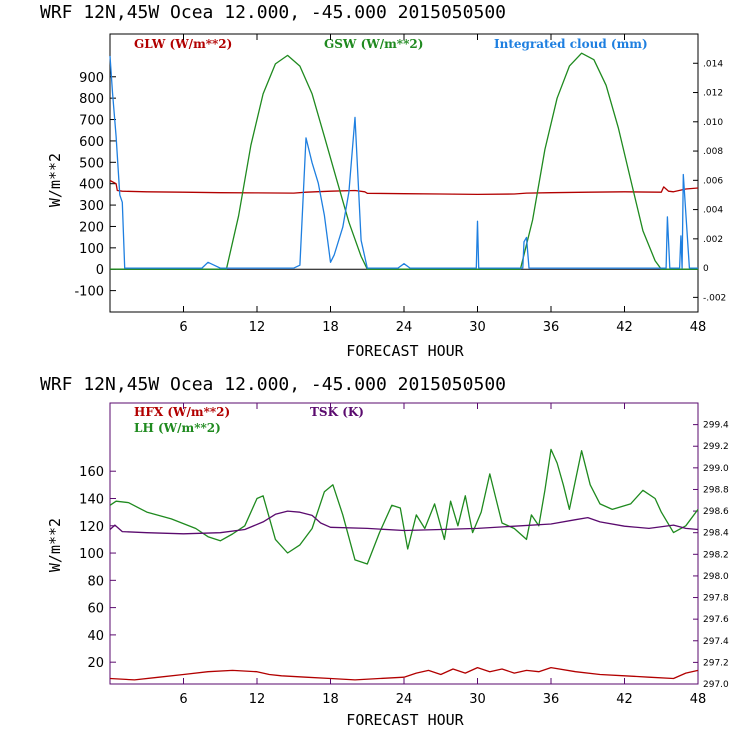  Describe the element at coordinates (713, 123) in the screenshot. I see `top-y2-tick-label: .010` at that location.